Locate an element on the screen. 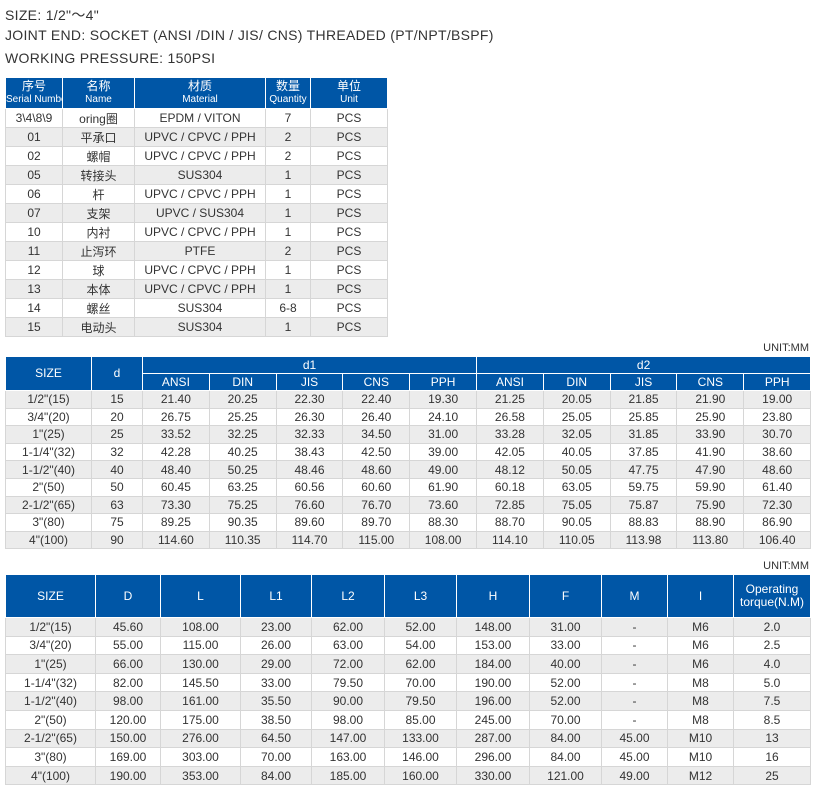 This screenshot has width=815, height=791. table-cell: 150.00 is located at coordinates (128, 738).